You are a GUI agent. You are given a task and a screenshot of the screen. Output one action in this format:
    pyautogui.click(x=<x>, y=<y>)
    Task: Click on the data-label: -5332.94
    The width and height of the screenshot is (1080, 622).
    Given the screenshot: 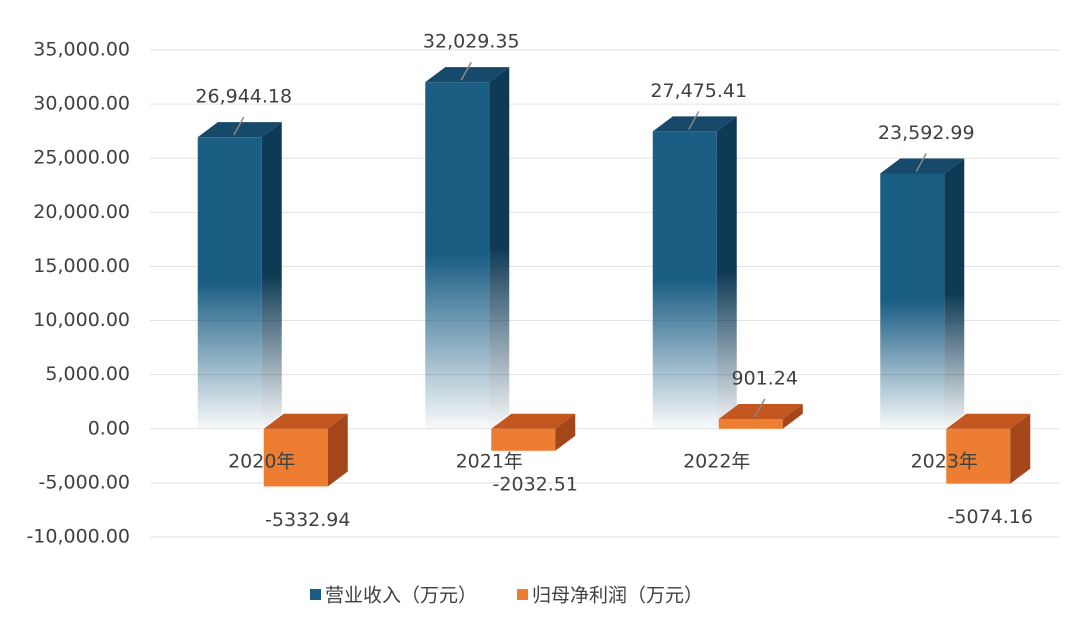 What is the action you would take?
    pyautogui.click(x=307, y=520)
    